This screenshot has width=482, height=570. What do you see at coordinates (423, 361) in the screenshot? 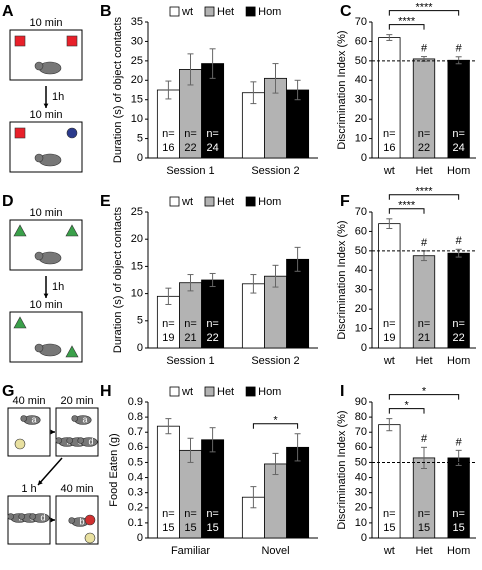
I see `x-tick-label: Het` at bounding box center [423, 361].